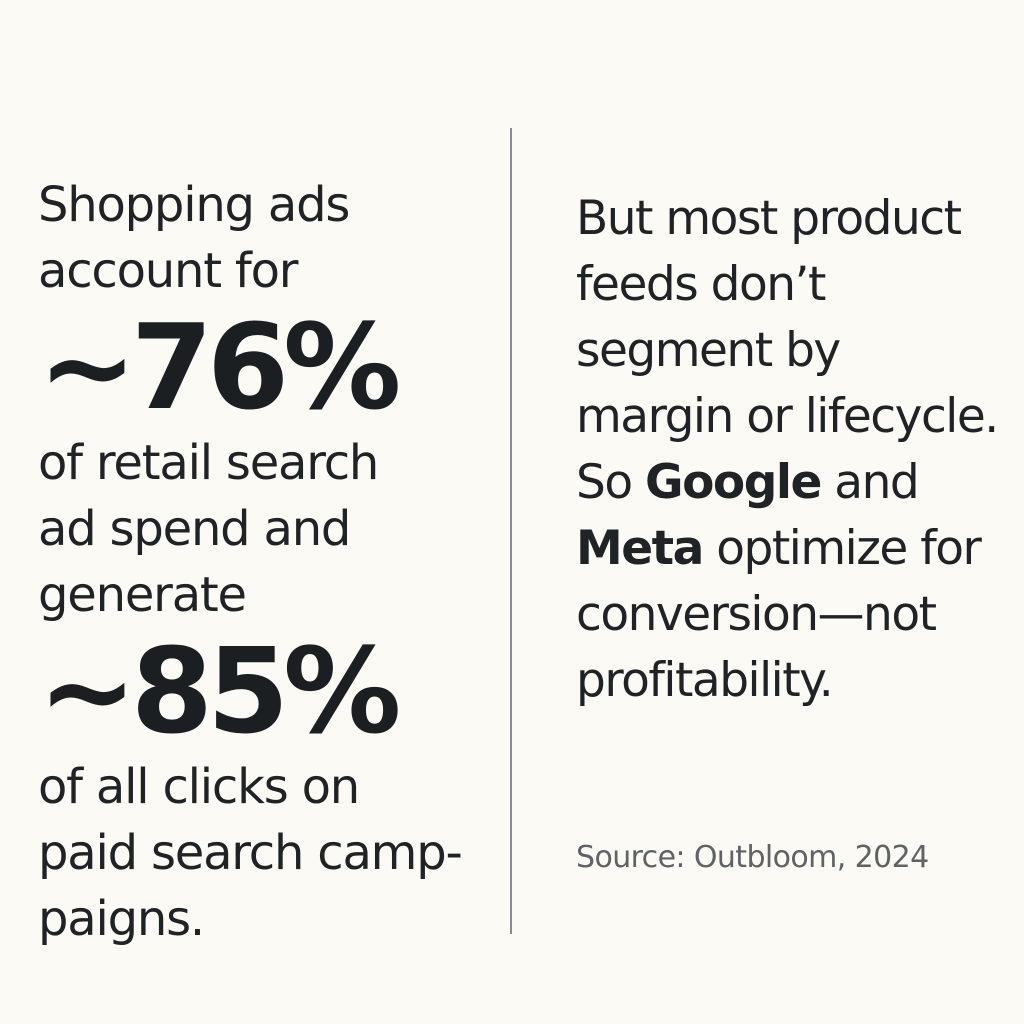  Describe the element at coordinates (250, 853) in the screenshot. I see `outro-line: paid search camp-` at that location.